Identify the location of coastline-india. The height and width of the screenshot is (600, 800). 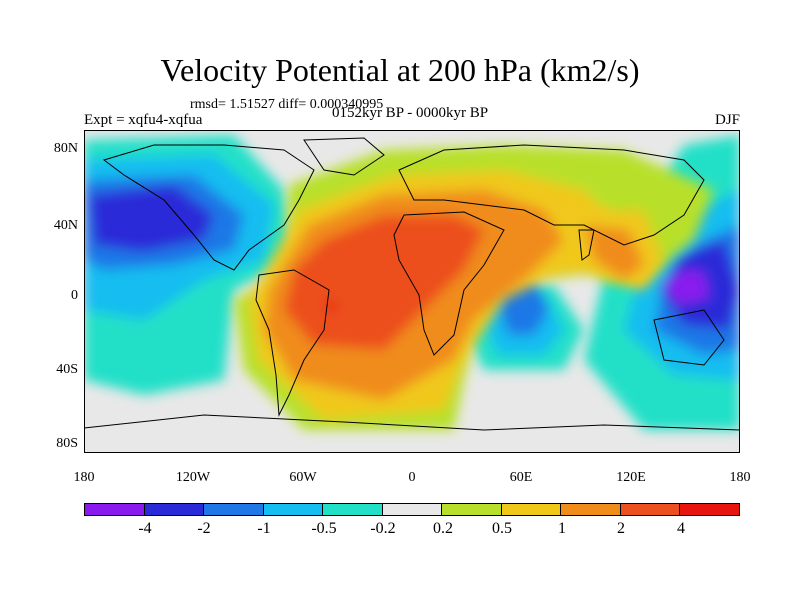
(586, 245).